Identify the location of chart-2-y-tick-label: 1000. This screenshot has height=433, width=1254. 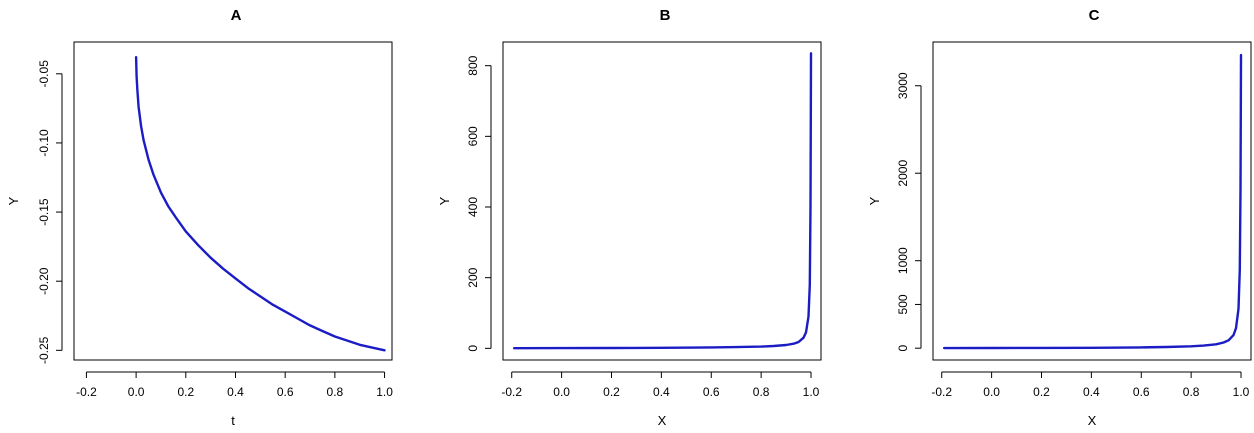
(903, 260).